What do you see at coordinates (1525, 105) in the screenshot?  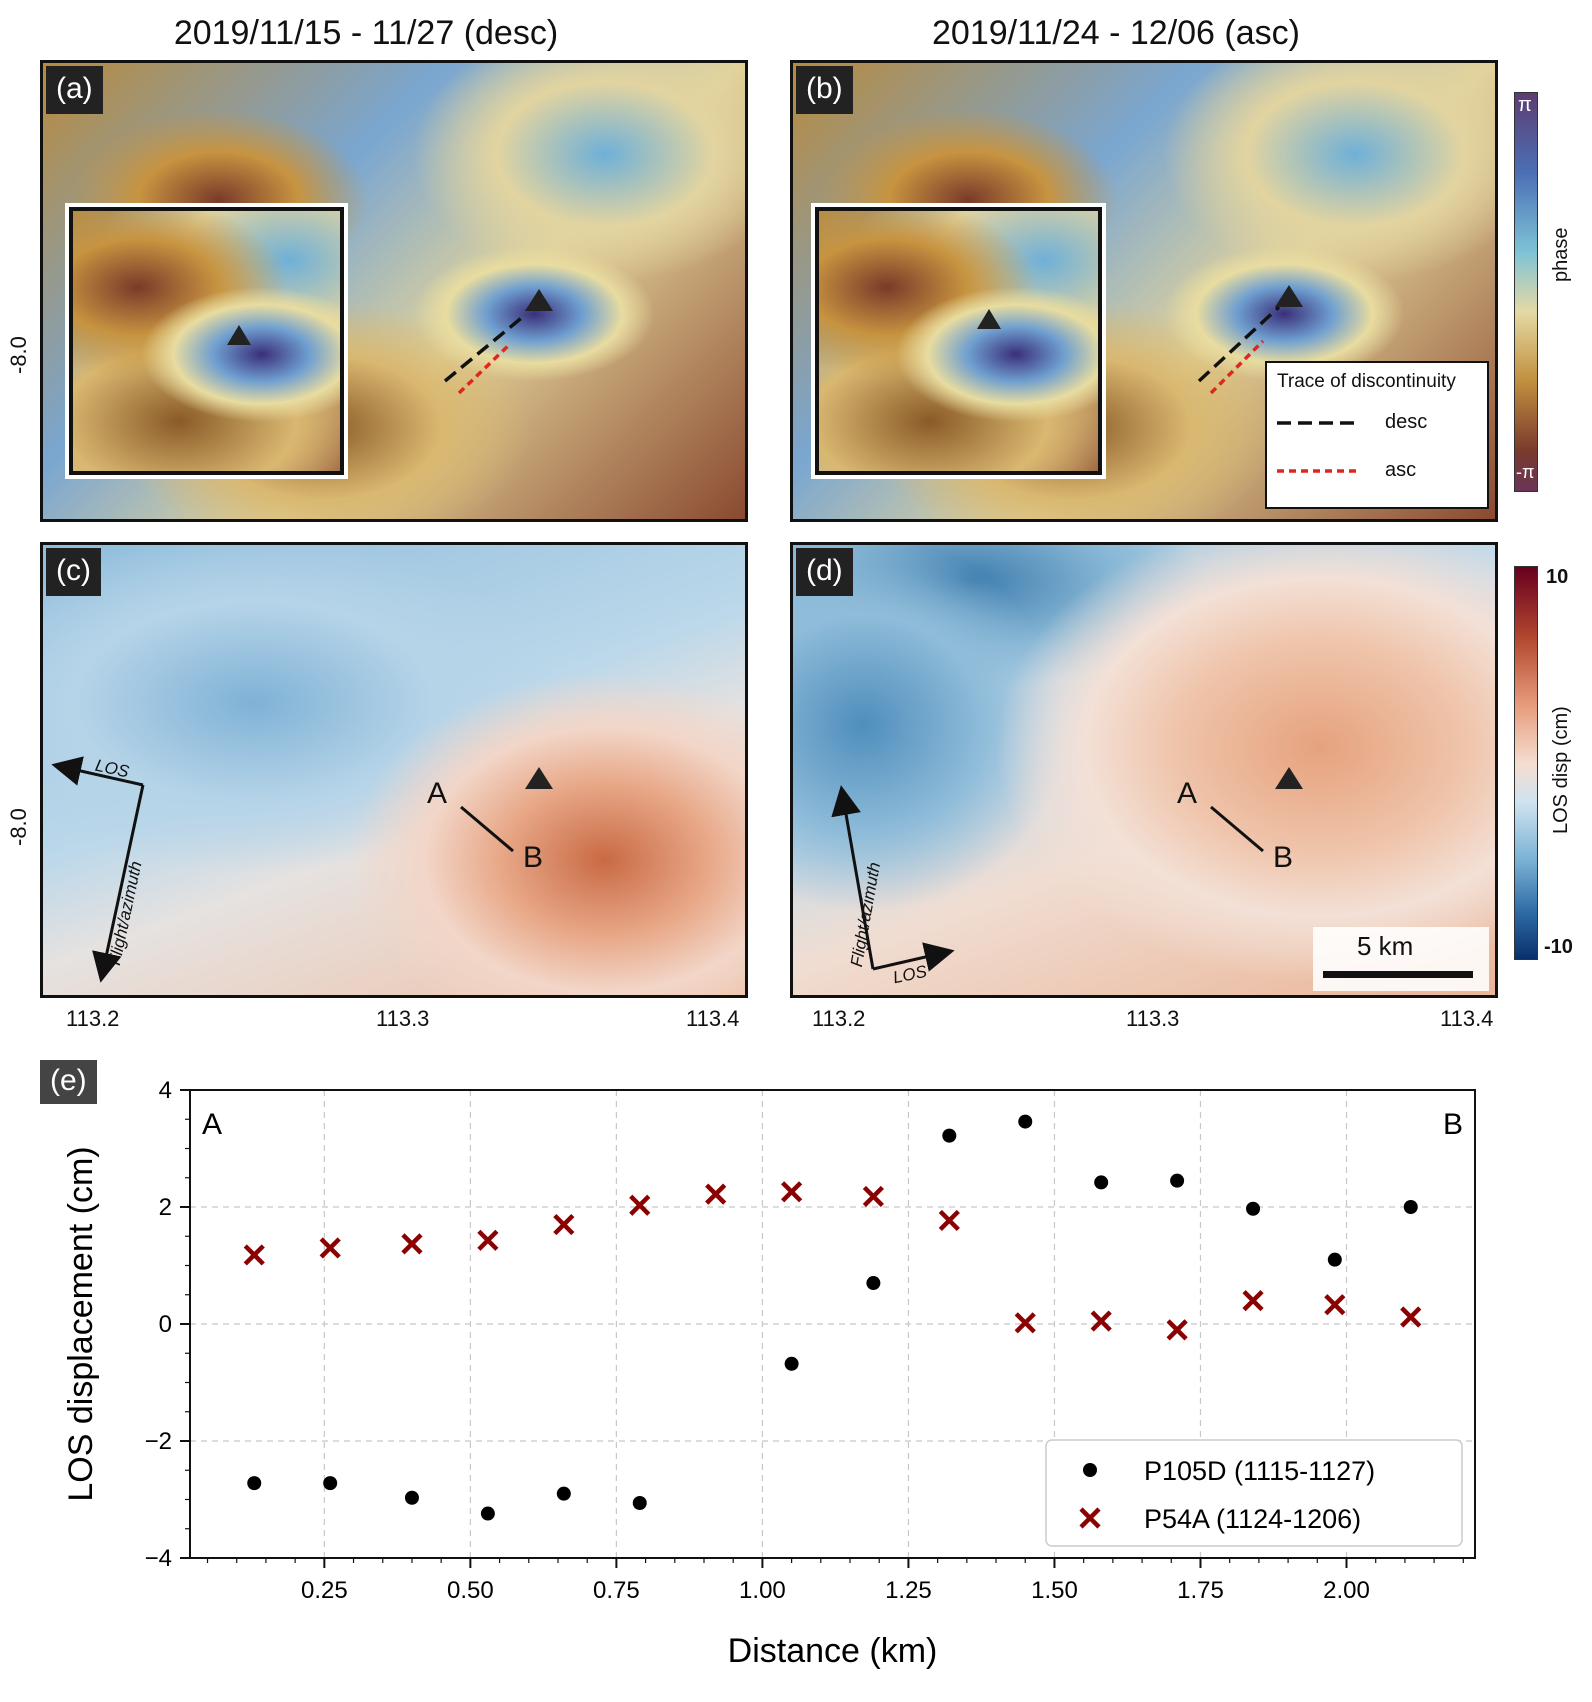 I see `phase-colorbar-top: π` at bounding box center [1525, 105].